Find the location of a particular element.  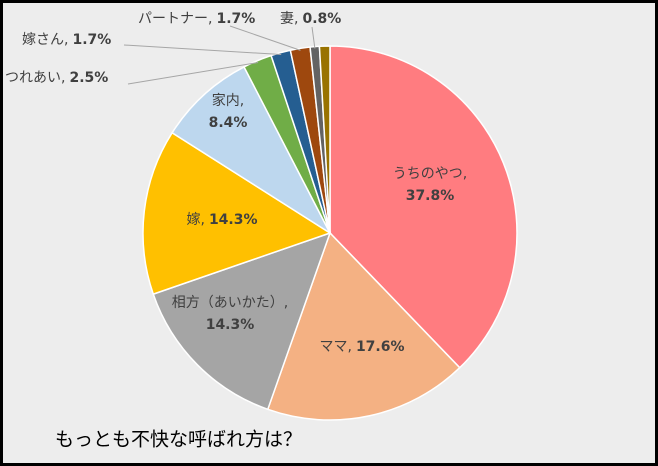

data-label: 嫁さん, 1.7% is located at coordinates (66, 40).